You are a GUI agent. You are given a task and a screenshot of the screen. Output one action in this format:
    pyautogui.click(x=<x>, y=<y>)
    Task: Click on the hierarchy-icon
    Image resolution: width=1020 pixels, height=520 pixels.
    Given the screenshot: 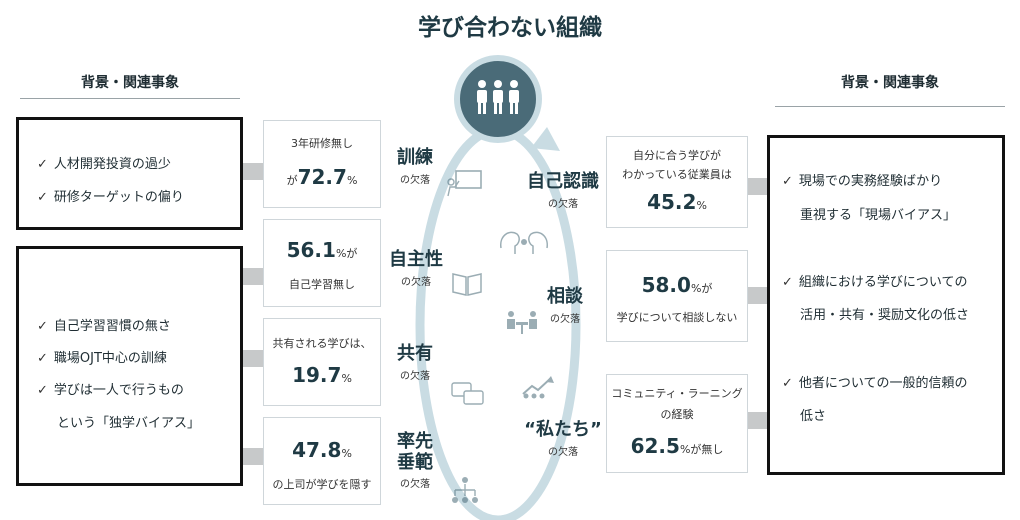 What is the action you would take?
    pyautogui.click(x=465, y=490)
    